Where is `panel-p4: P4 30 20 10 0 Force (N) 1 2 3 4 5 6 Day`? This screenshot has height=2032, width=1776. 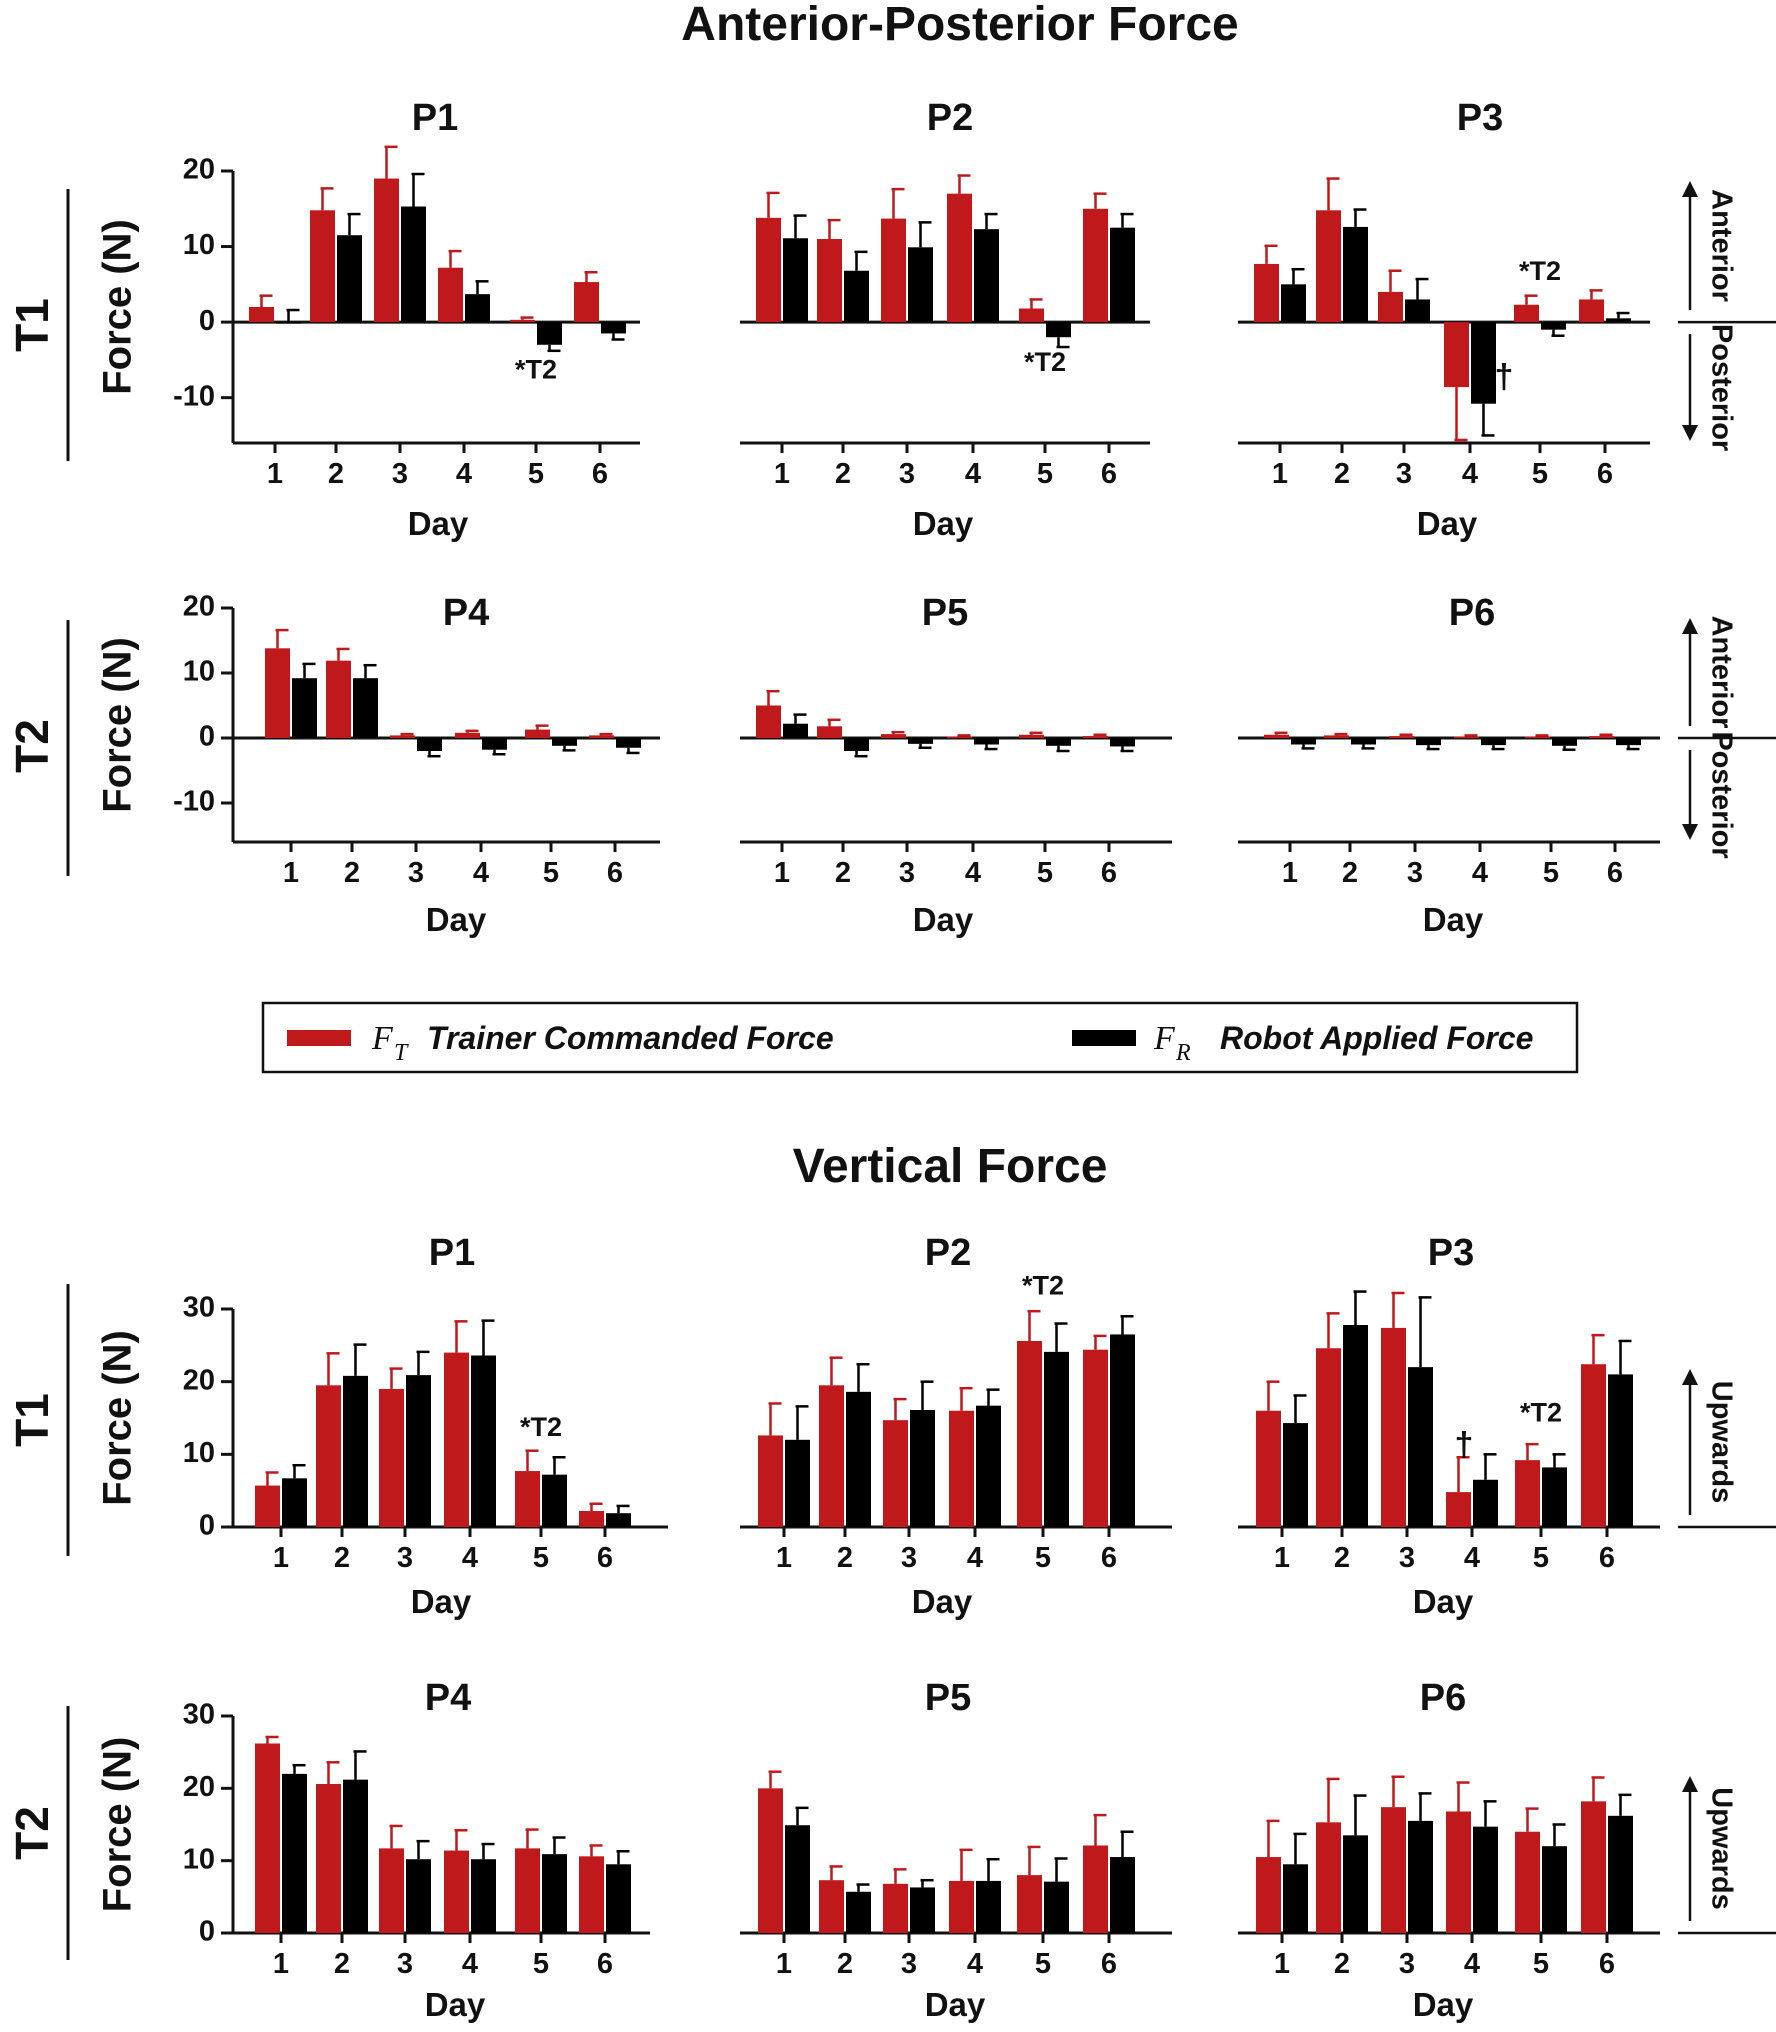 panel-p4: P4 30 20 10 0 Force (N) 1 2 3 4 5 6 Day is located at coordinates (373, 1850).